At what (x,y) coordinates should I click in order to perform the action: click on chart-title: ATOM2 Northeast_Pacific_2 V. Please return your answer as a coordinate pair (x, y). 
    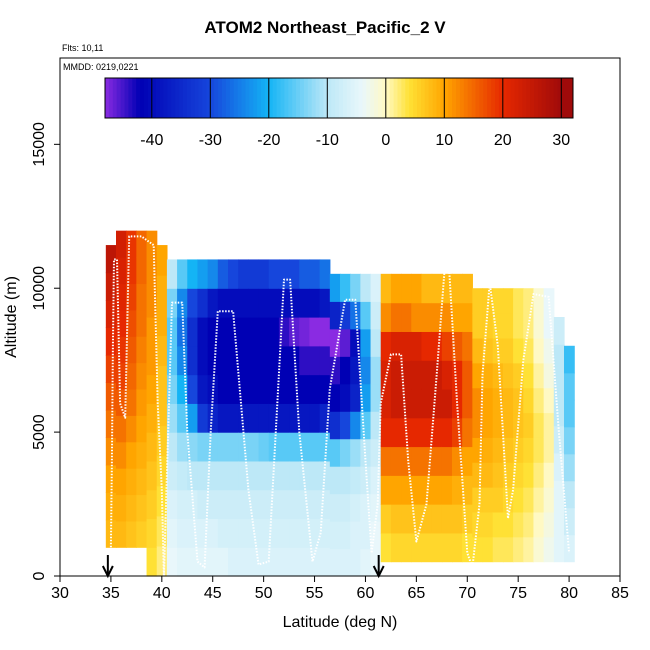
    Looking at the image, I should click on (325, 27).